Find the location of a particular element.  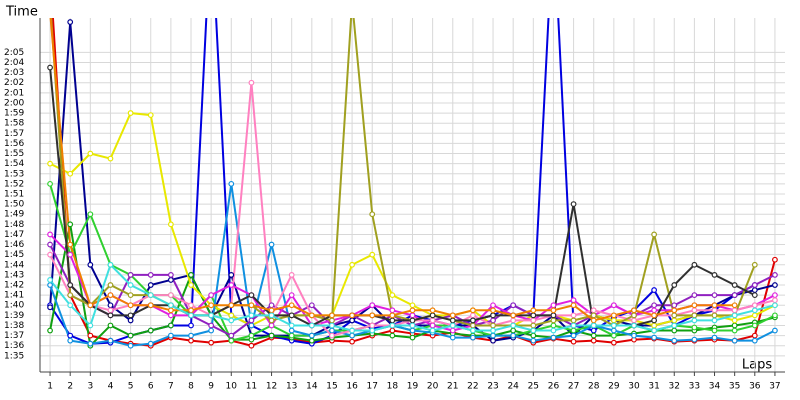

y-tick-label: 1:55 is located at coordinates (14, 154).